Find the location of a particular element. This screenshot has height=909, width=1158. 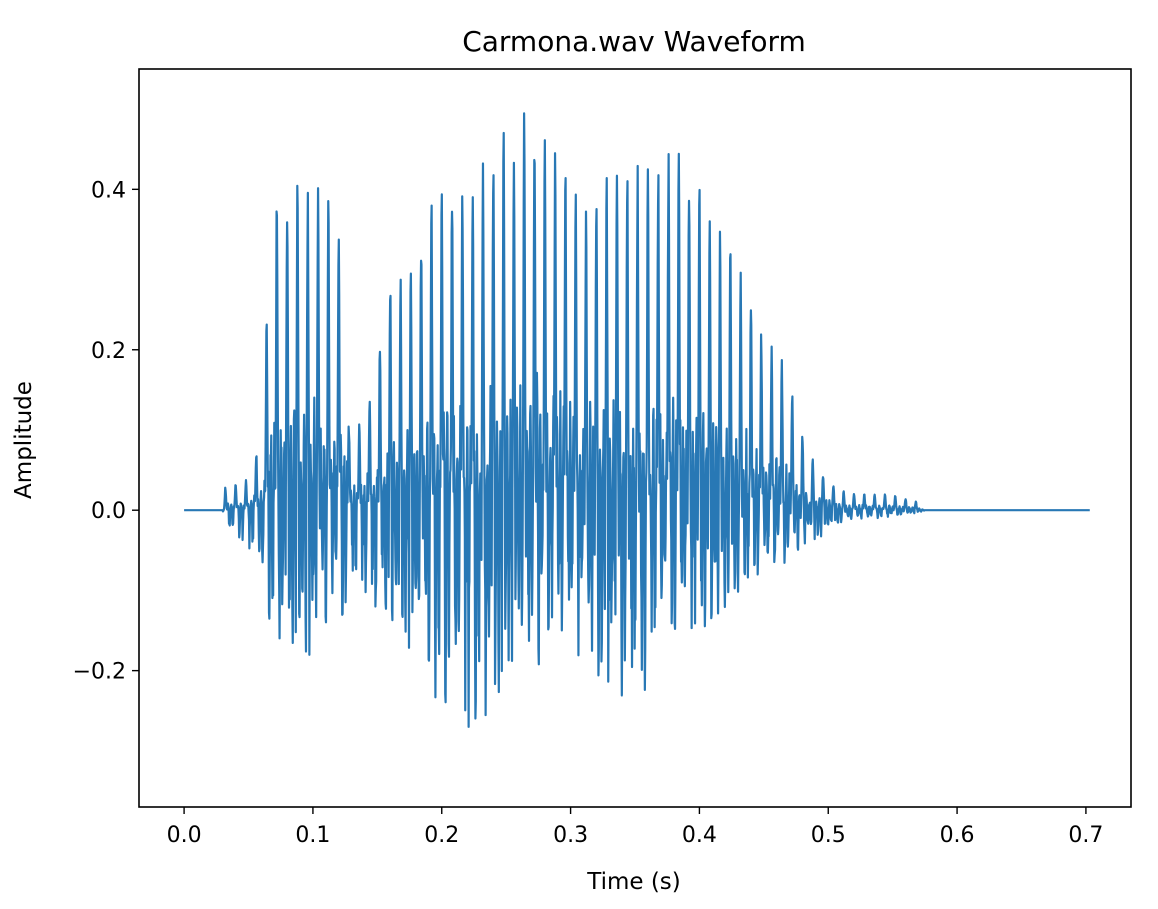

y-tick-label: 0.4 is located at coordinates (108, 190).